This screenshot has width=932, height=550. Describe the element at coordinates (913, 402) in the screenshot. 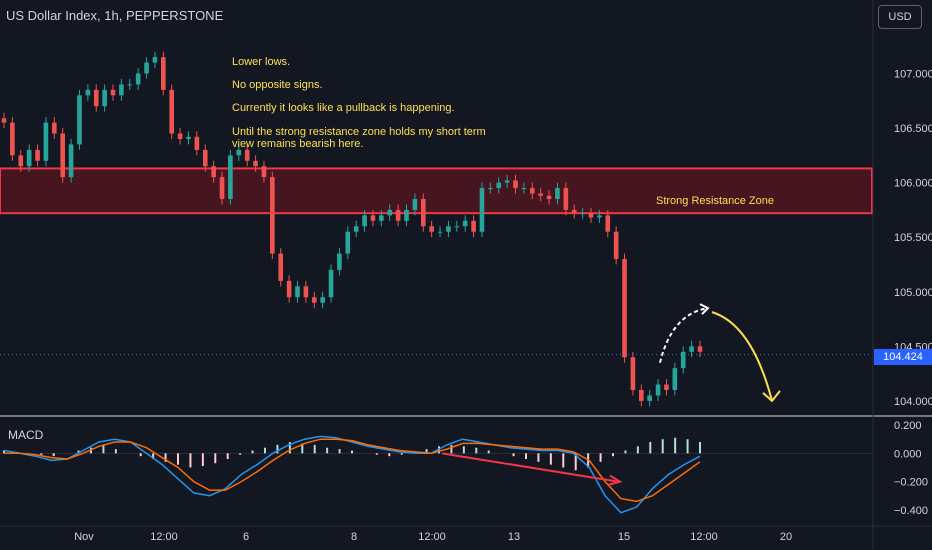

I see `price-tick-label: 104.000` at that location.